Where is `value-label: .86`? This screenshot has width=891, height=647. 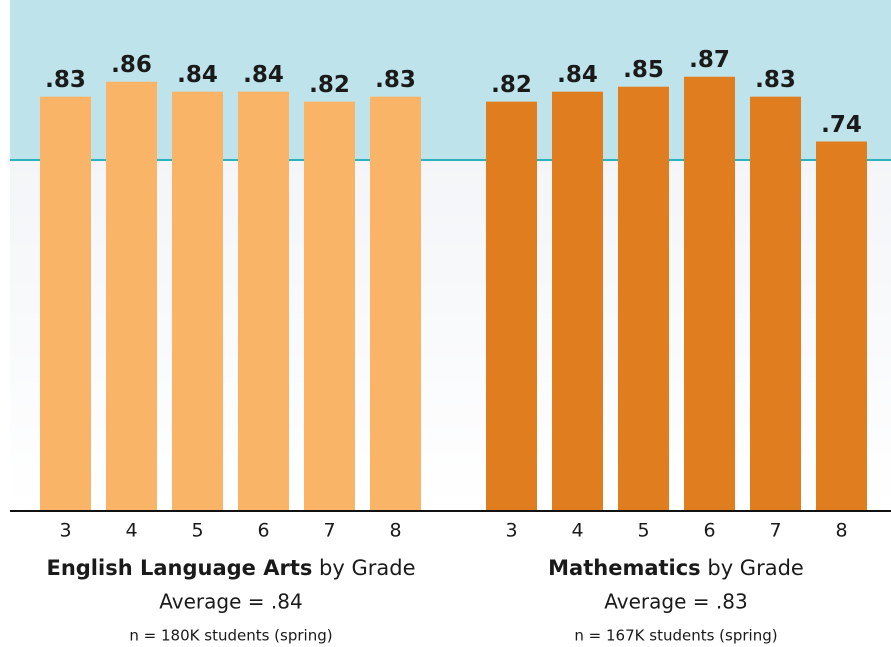 value-label: .86 is located at coordinates (131, 65).